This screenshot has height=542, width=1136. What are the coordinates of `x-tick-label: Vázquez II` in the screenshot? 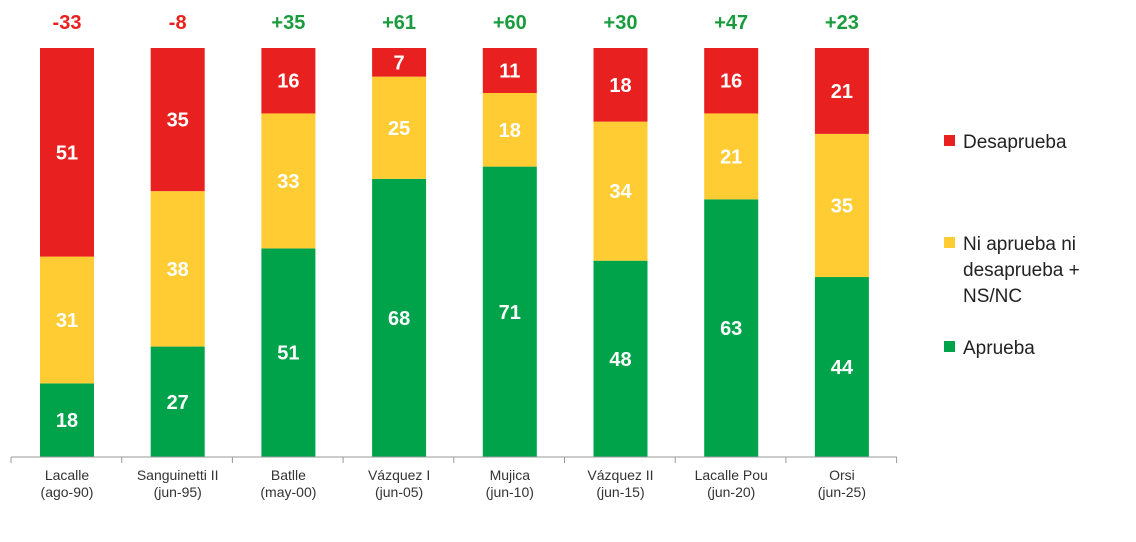 It's located at (620, 475).